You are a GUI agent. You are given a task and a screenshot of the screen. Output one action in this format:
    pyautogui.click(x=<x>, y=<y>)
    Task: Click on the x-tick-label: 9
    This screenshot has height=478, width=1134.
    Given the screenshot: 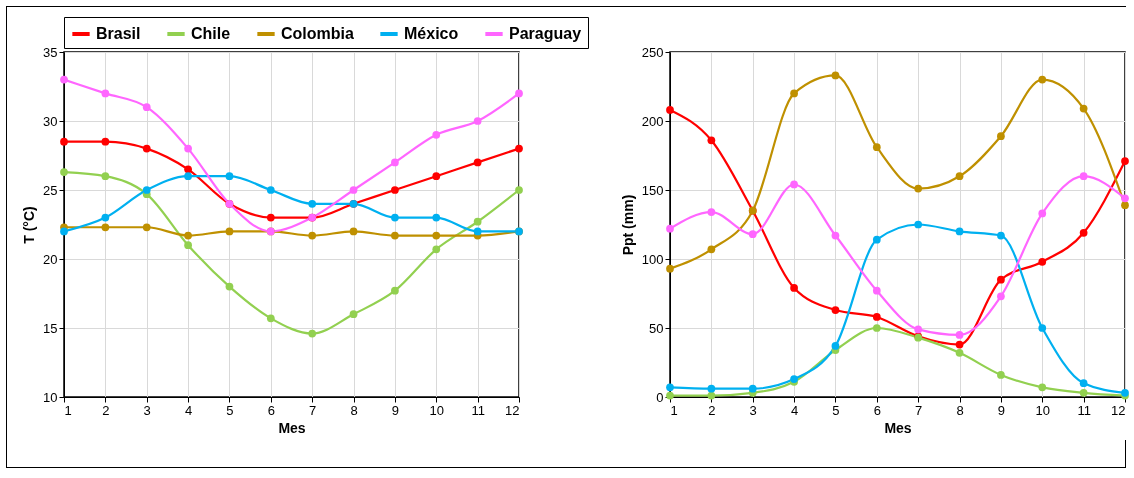 What is the action you would take?
    pyautogui.click(x=395, y=410)
    